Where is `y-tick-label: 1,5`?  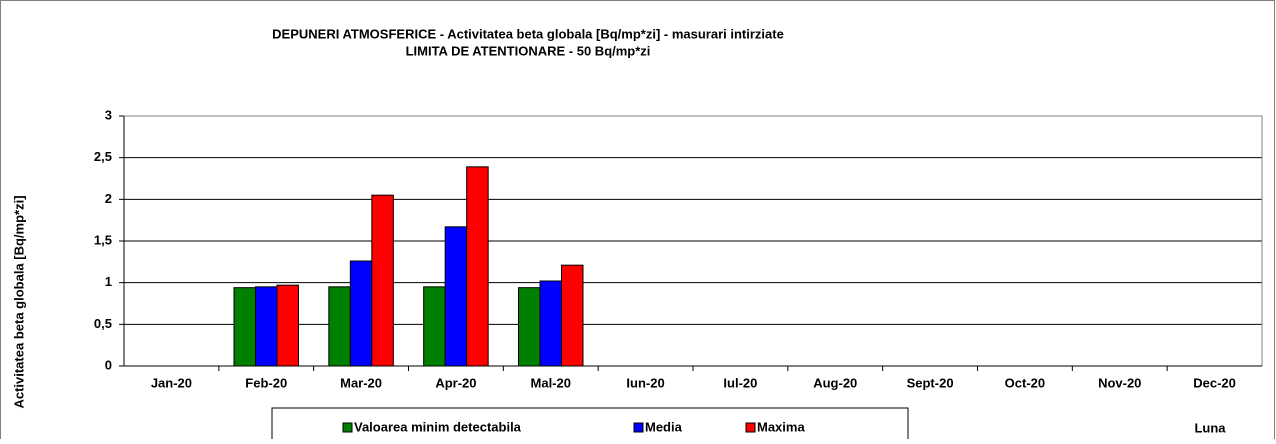
y-tick-label: 1,5 is located at coordinates (103, 239).